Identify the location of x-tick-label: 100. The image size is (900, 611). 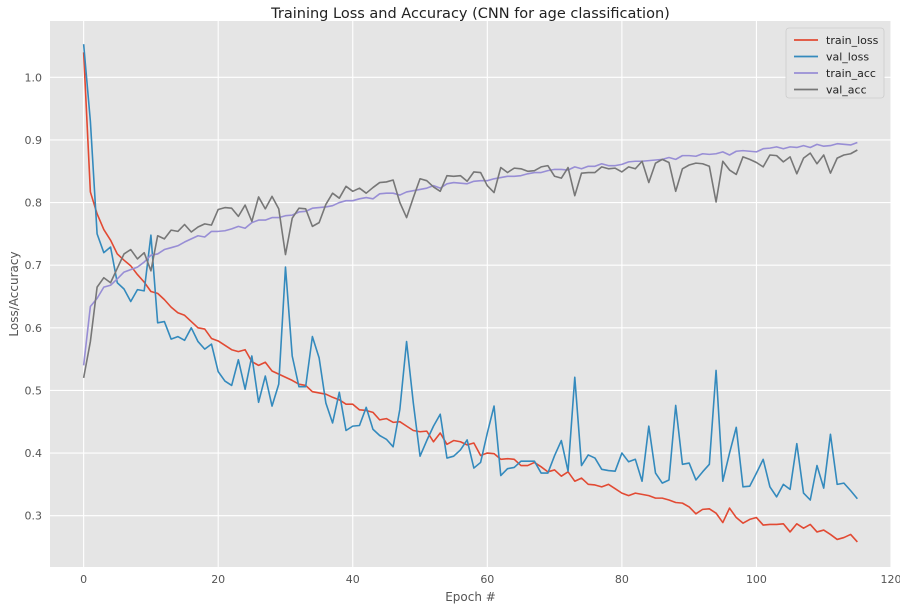
(756, 579).